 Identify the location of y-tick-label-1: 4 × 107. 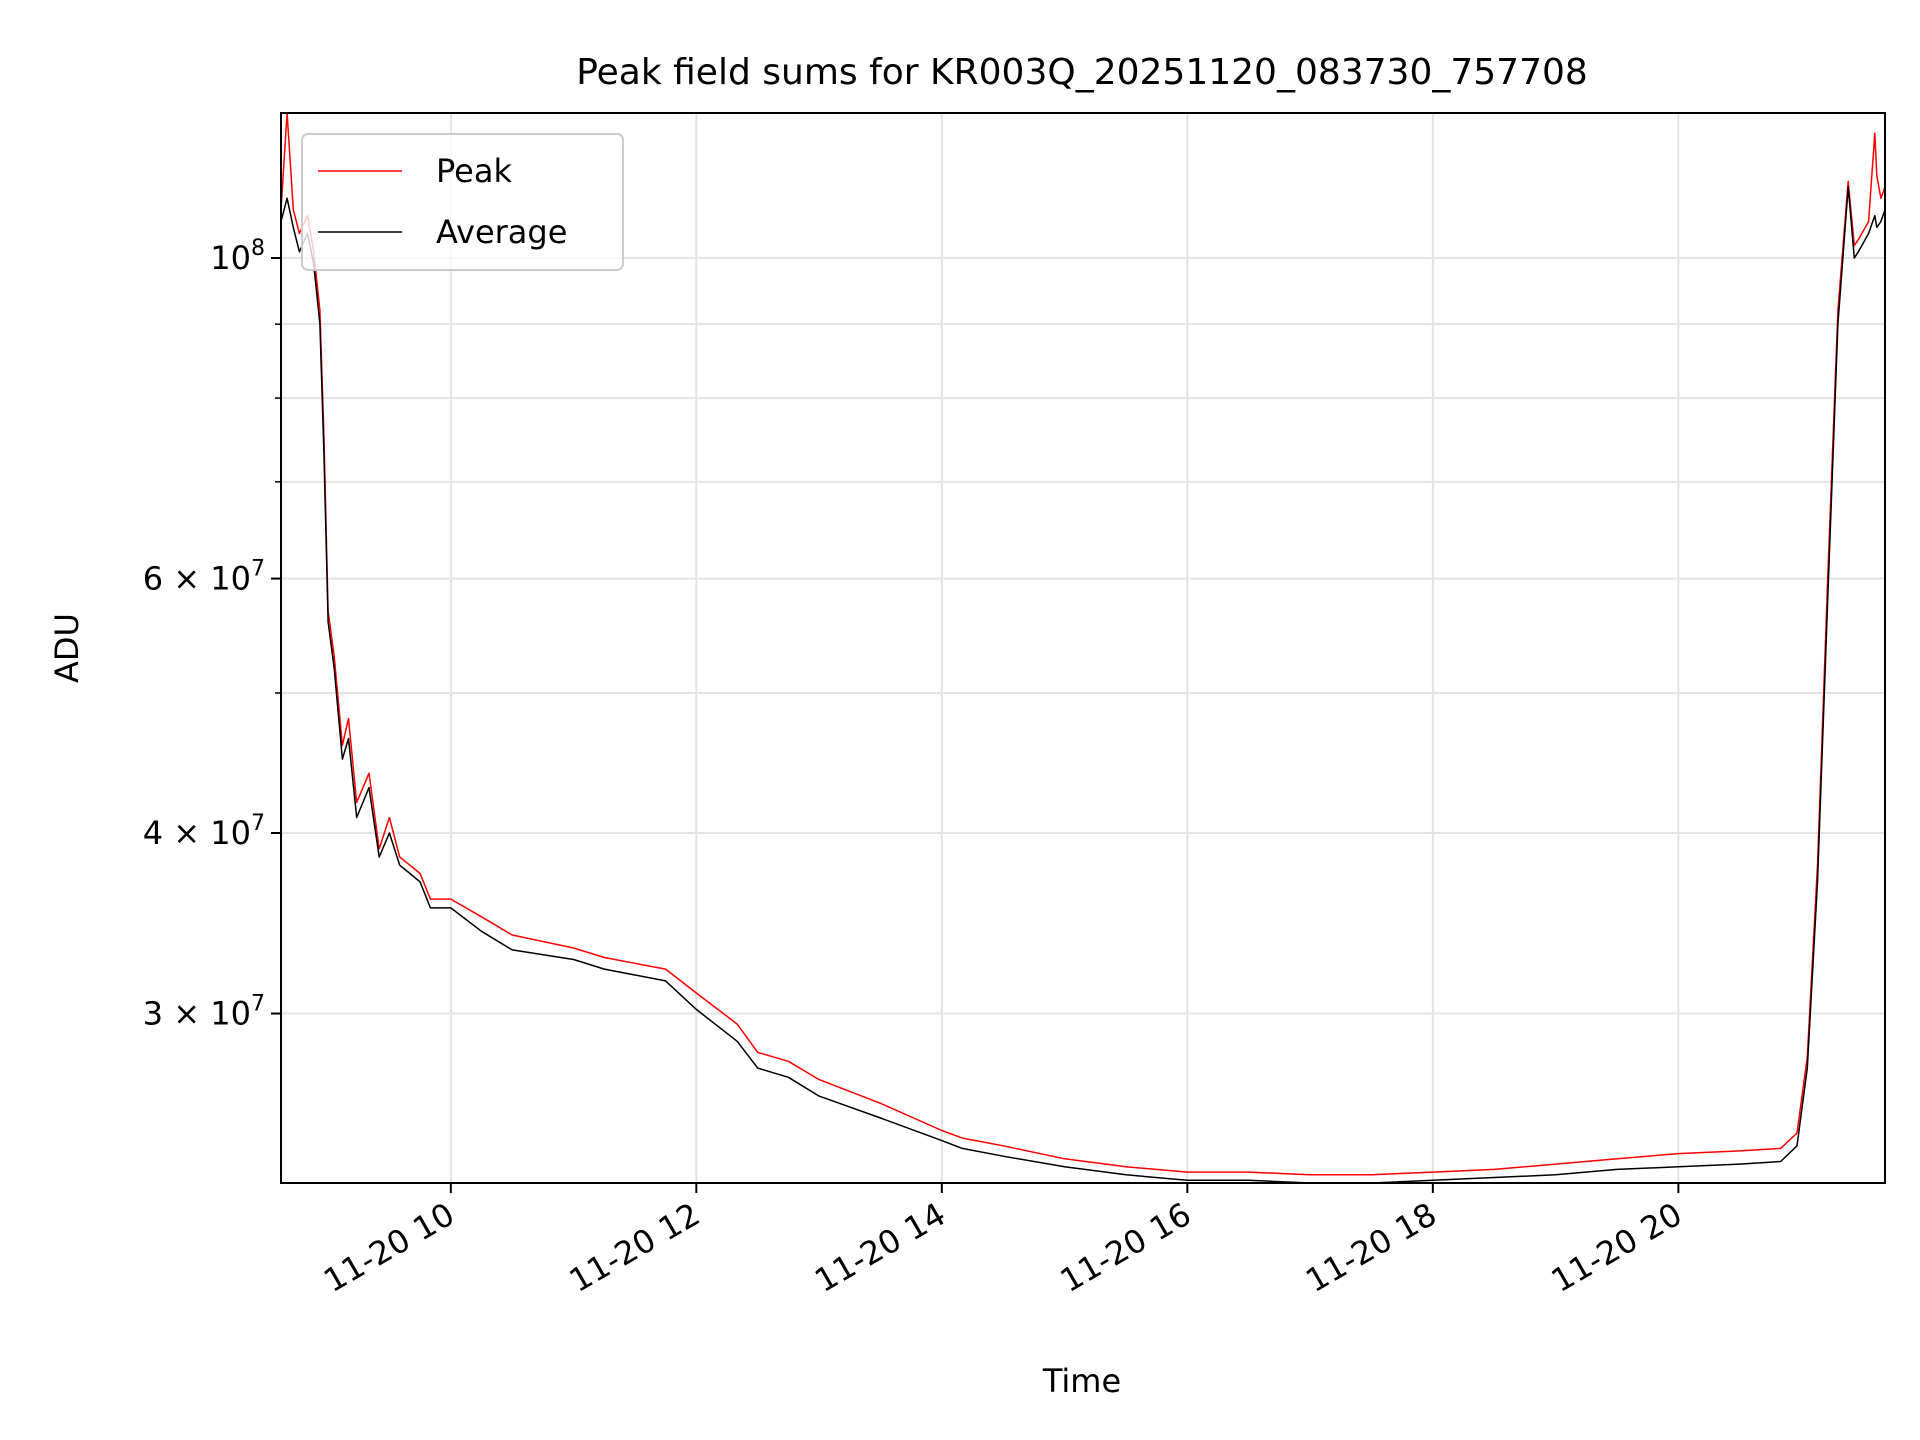
(204, 831).